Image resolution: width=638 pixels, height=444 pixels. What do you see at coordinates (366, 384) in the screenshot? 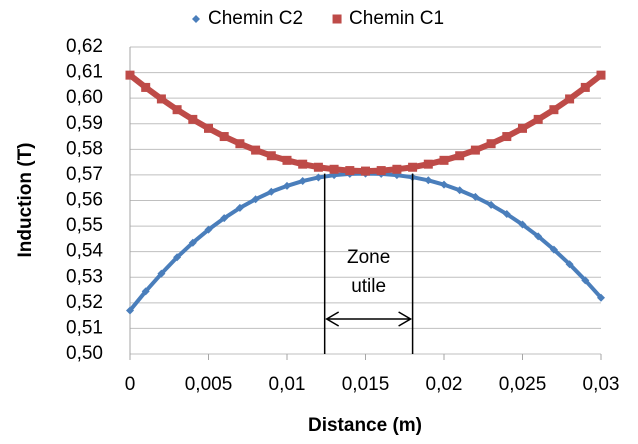
I see `x-tick-label: 0,015` at bounding box center [366, 384].